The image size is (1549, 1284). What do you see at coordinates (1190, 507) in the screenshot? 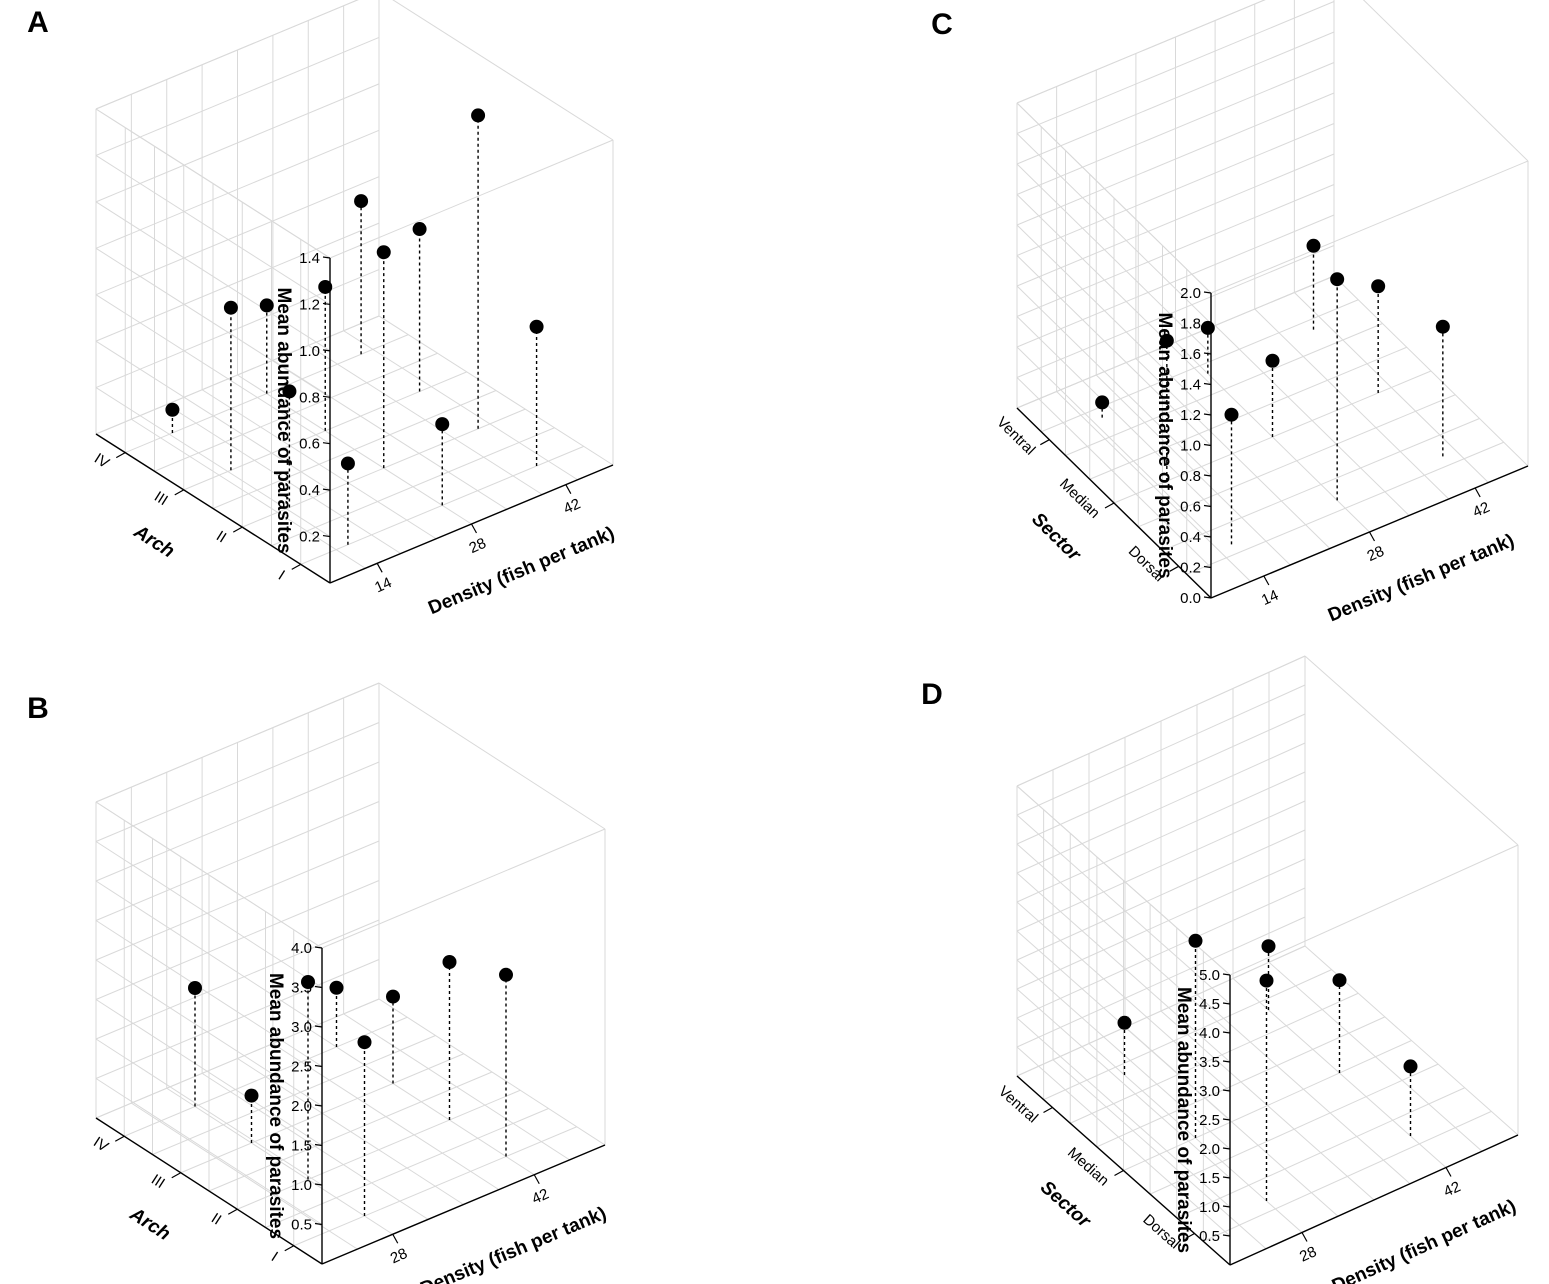
I see `z-tick-label: 0.6` at bounding box center [1190, 507].